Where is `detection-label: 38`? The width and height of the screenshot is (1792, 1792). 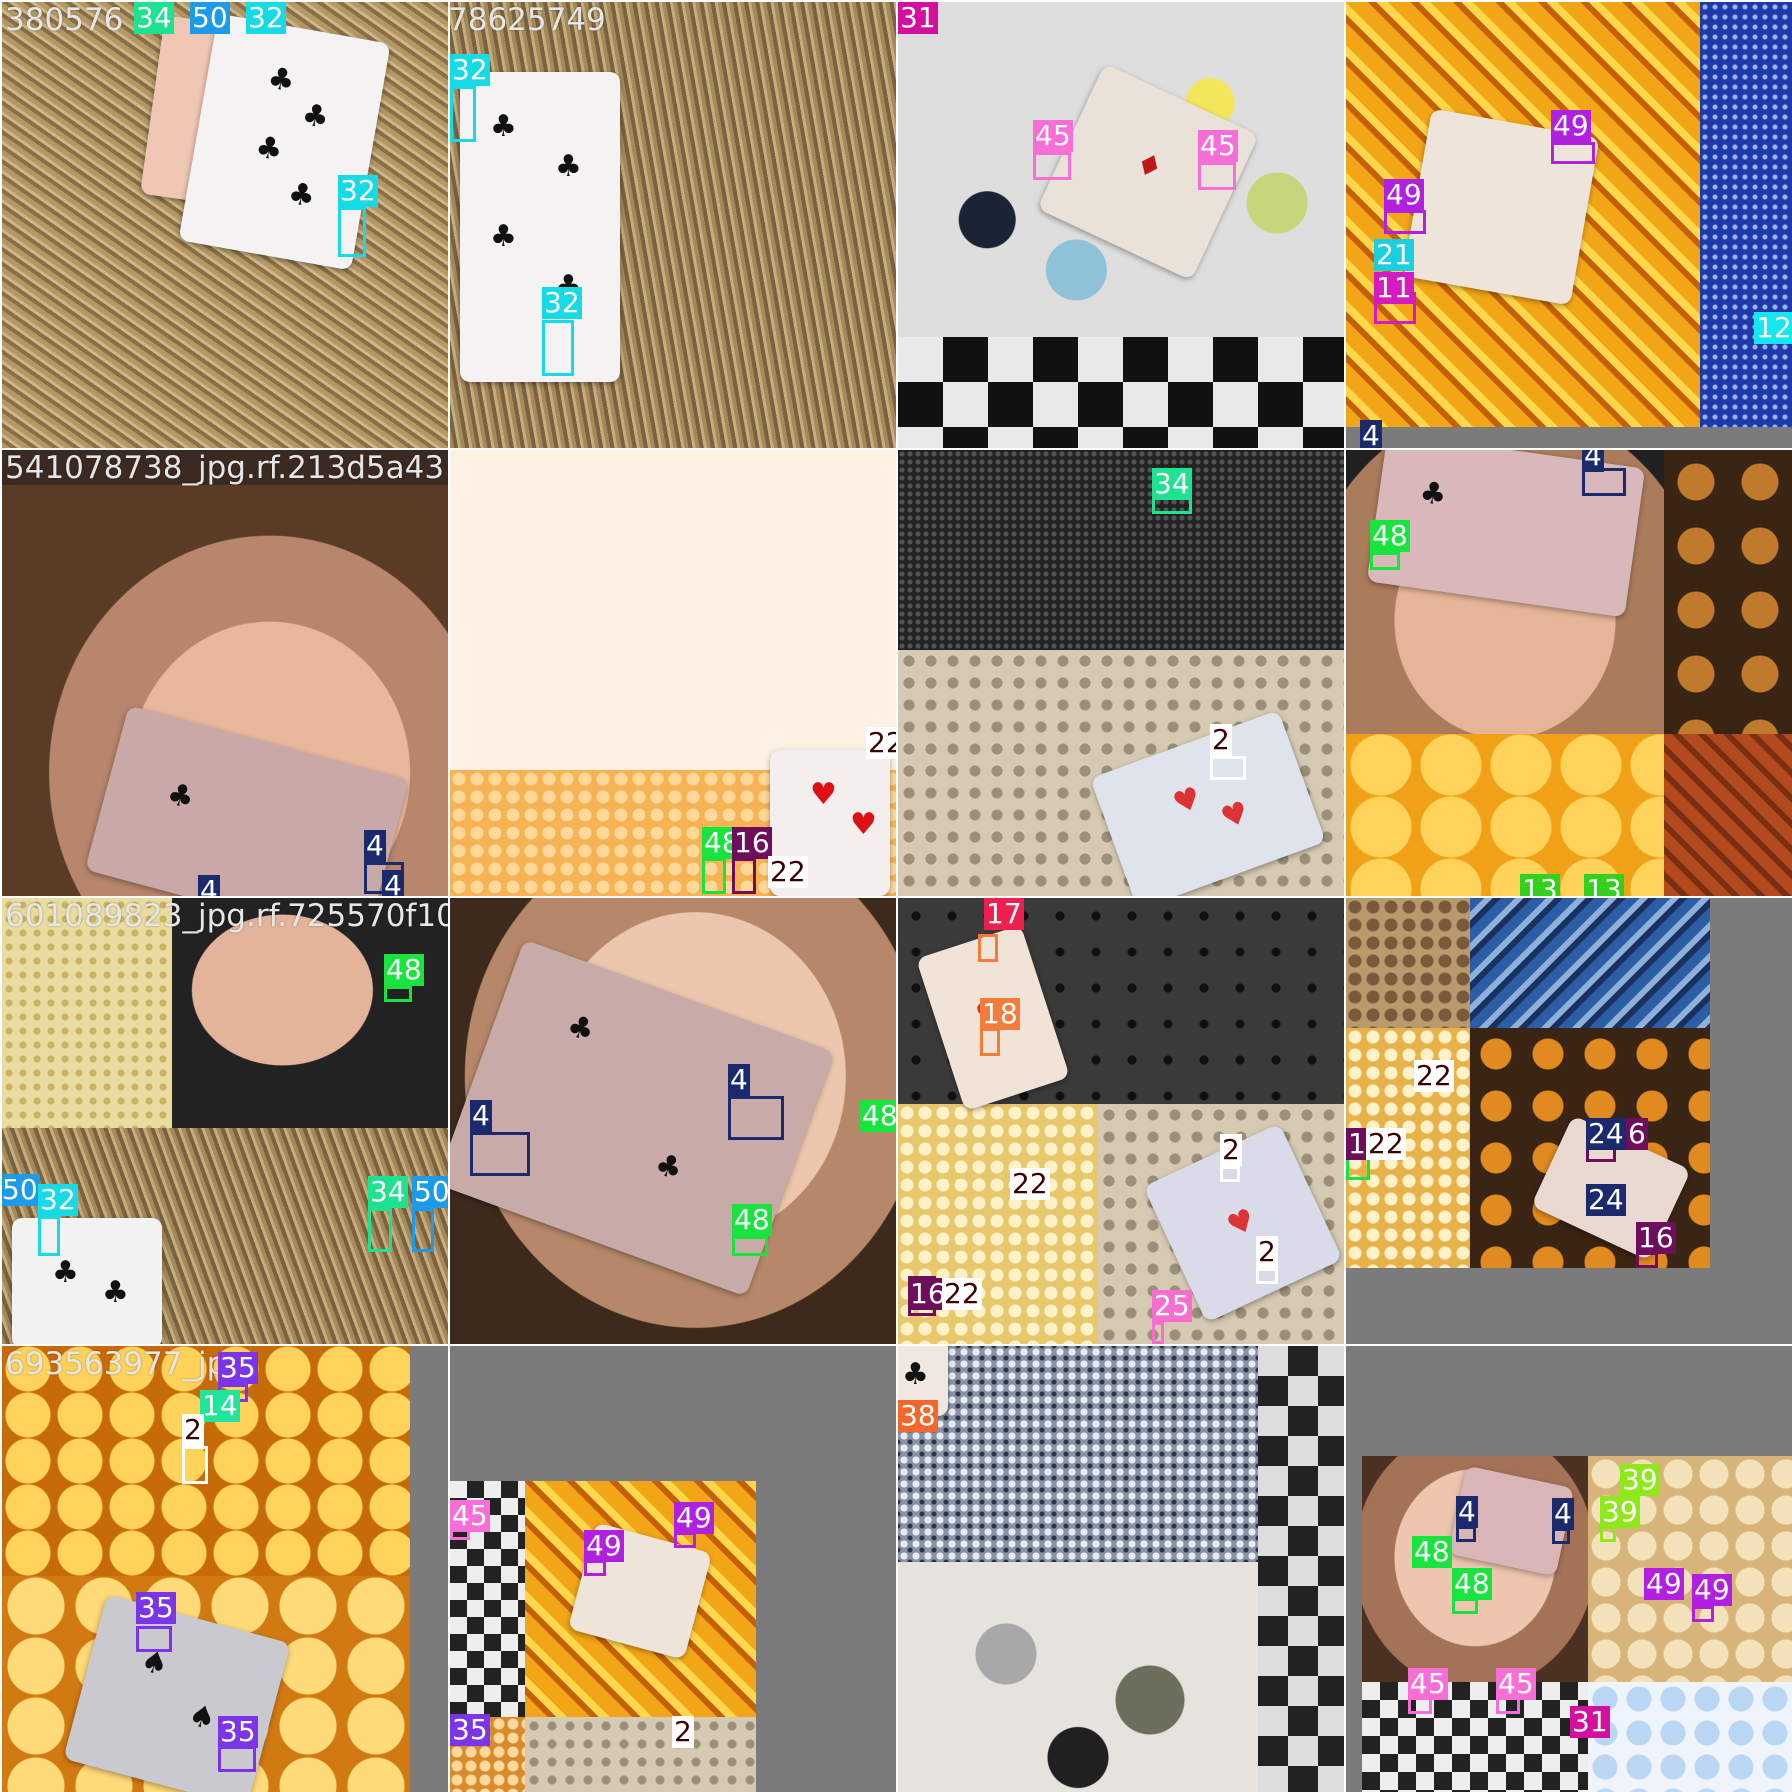 detection-label: 38 is located at coordinates (918, 1415).